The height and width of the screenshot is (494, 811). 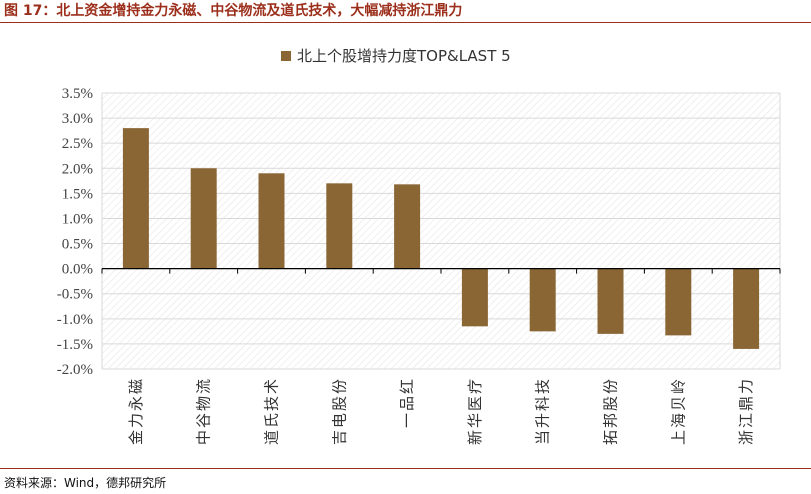 I want to click on x-axis-labels: 金力永磁 中谷物流 道氏技术 吉电股份 一品红 新华医疗 当升科技 拓邦股份 上海贝岭 浙江鼎力, so click(x=441, y=411).